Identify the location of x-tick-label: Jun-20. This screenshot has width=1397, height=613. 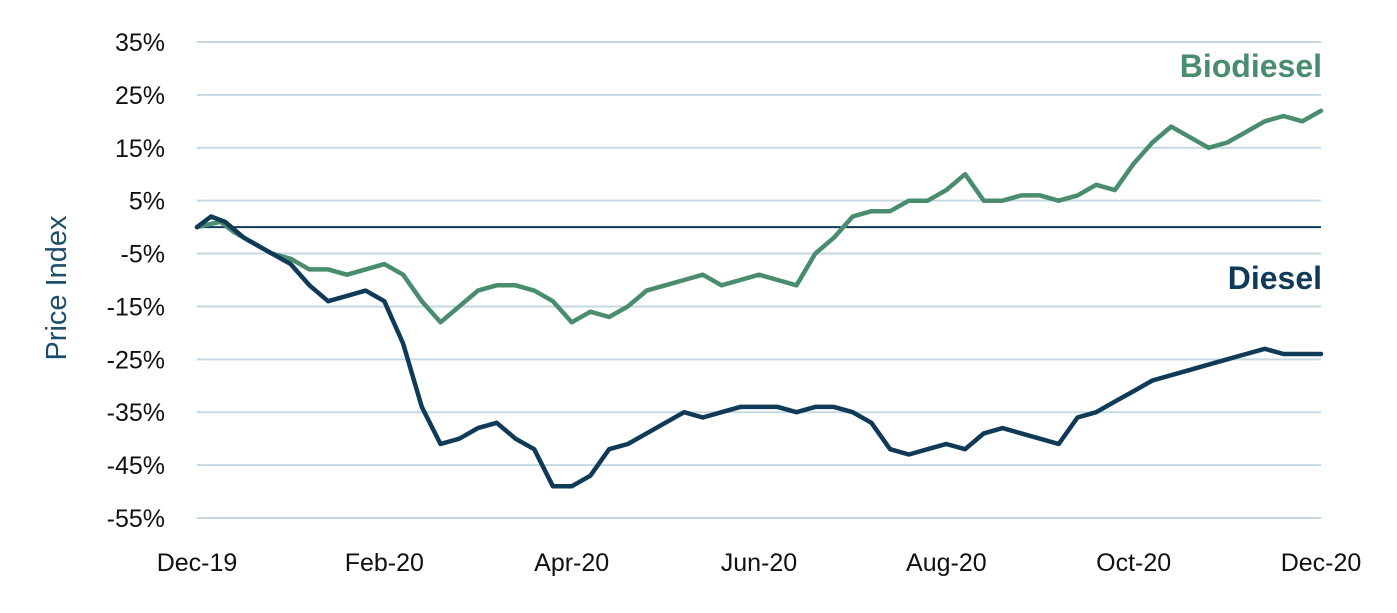
(759, 563).